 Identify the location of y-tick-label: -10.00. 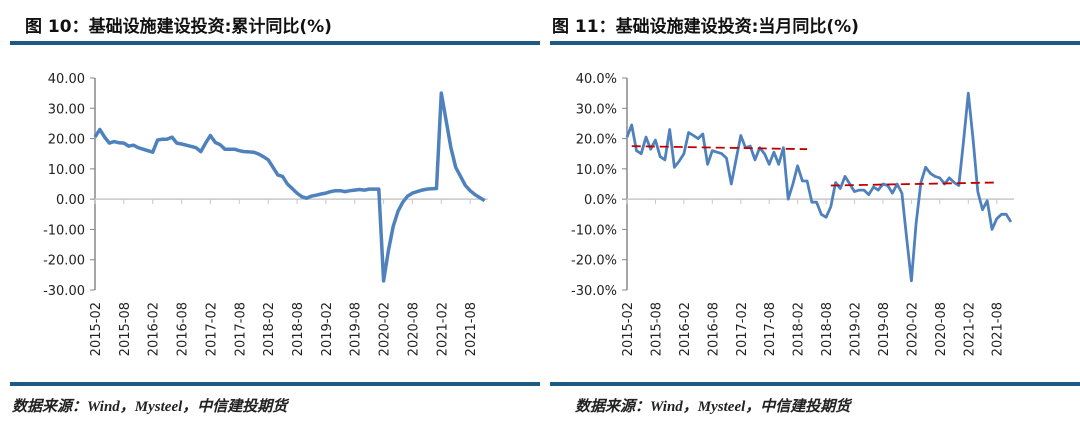
(64, 230).